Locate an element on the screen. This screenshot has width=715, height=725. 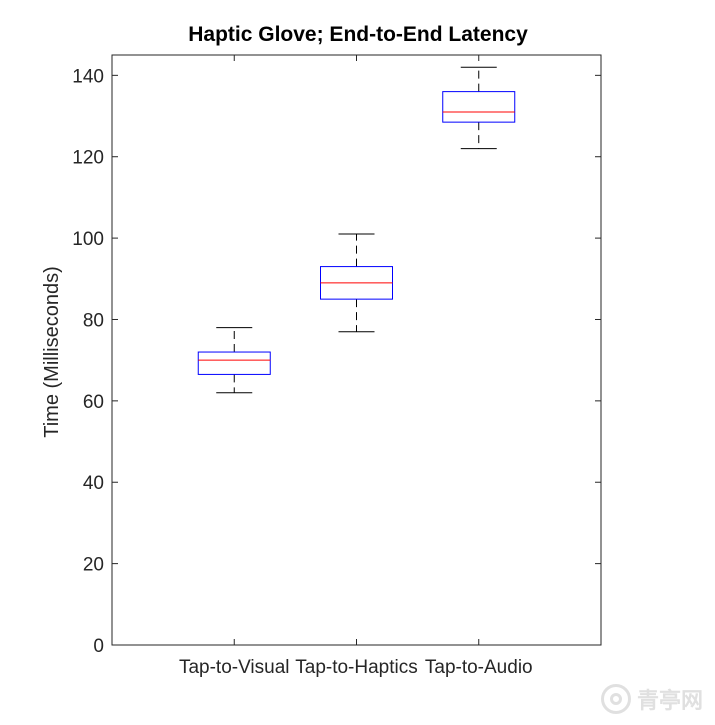
y-tick-label: 0 is located at coordinates (98, 646).